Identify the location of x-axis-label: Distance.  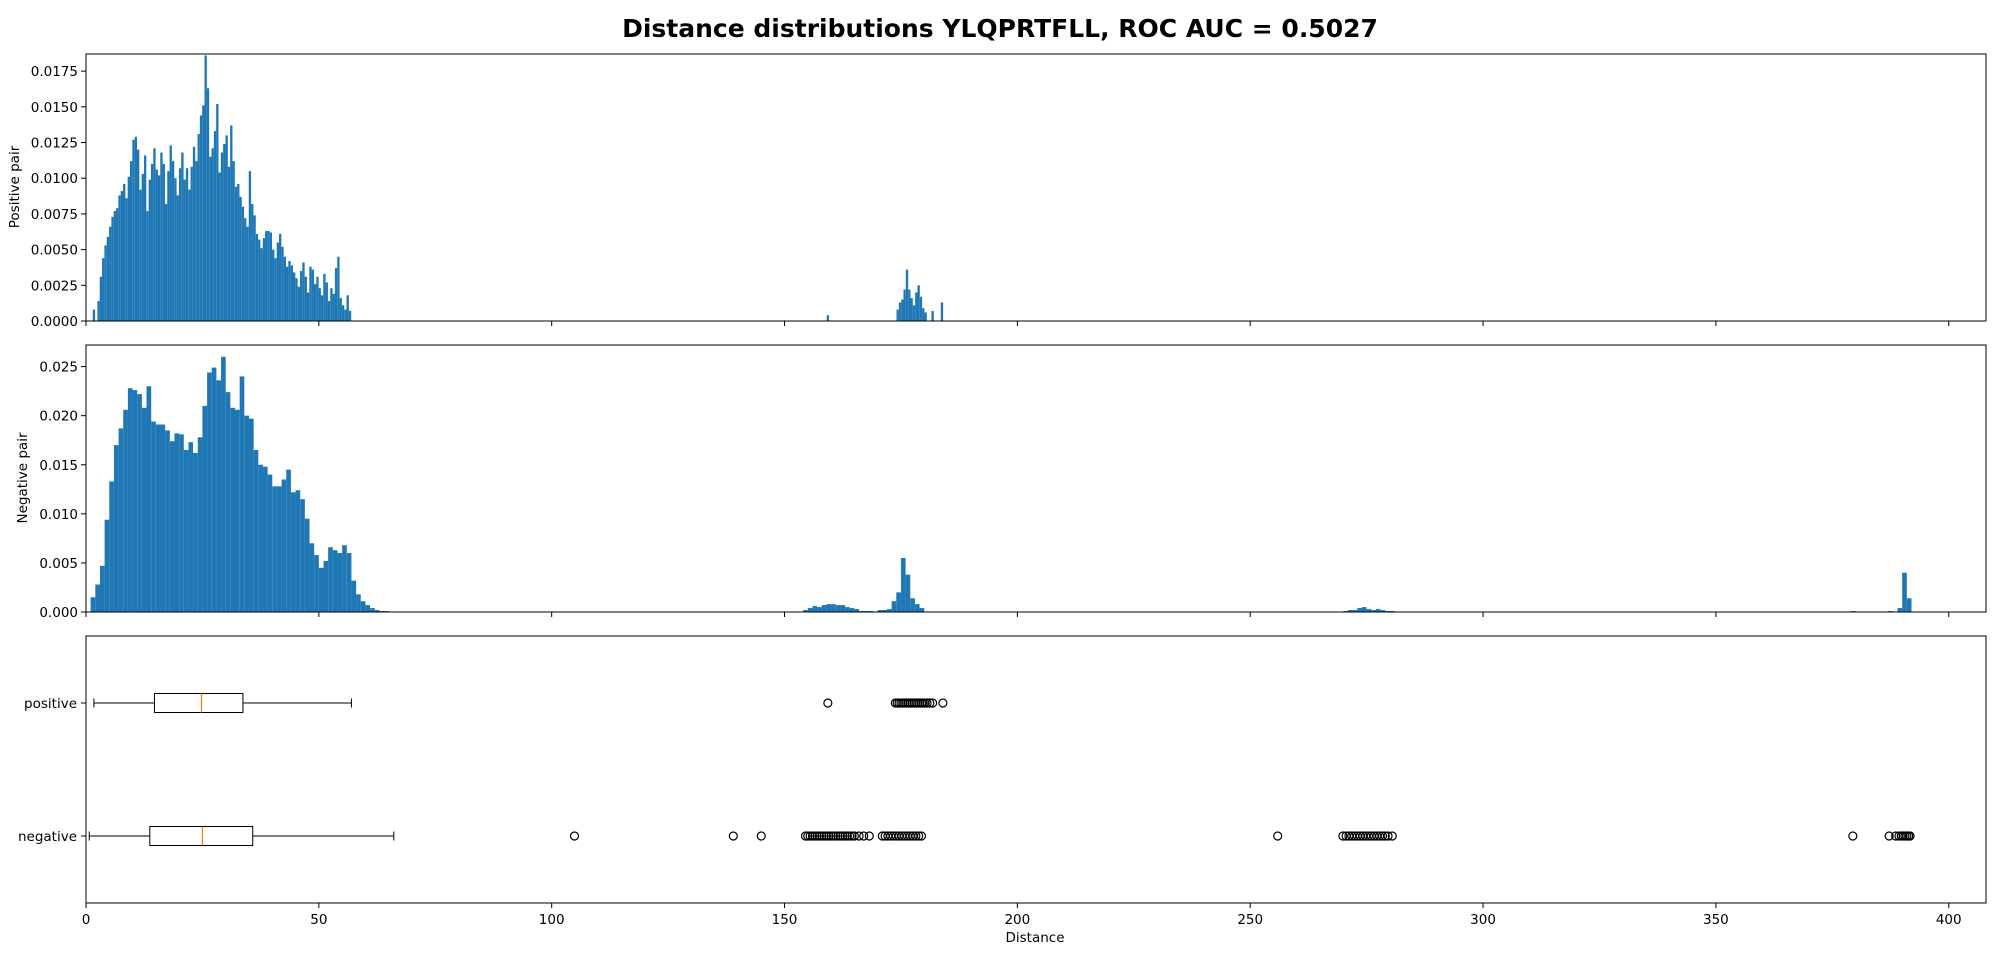
(1034, 938).